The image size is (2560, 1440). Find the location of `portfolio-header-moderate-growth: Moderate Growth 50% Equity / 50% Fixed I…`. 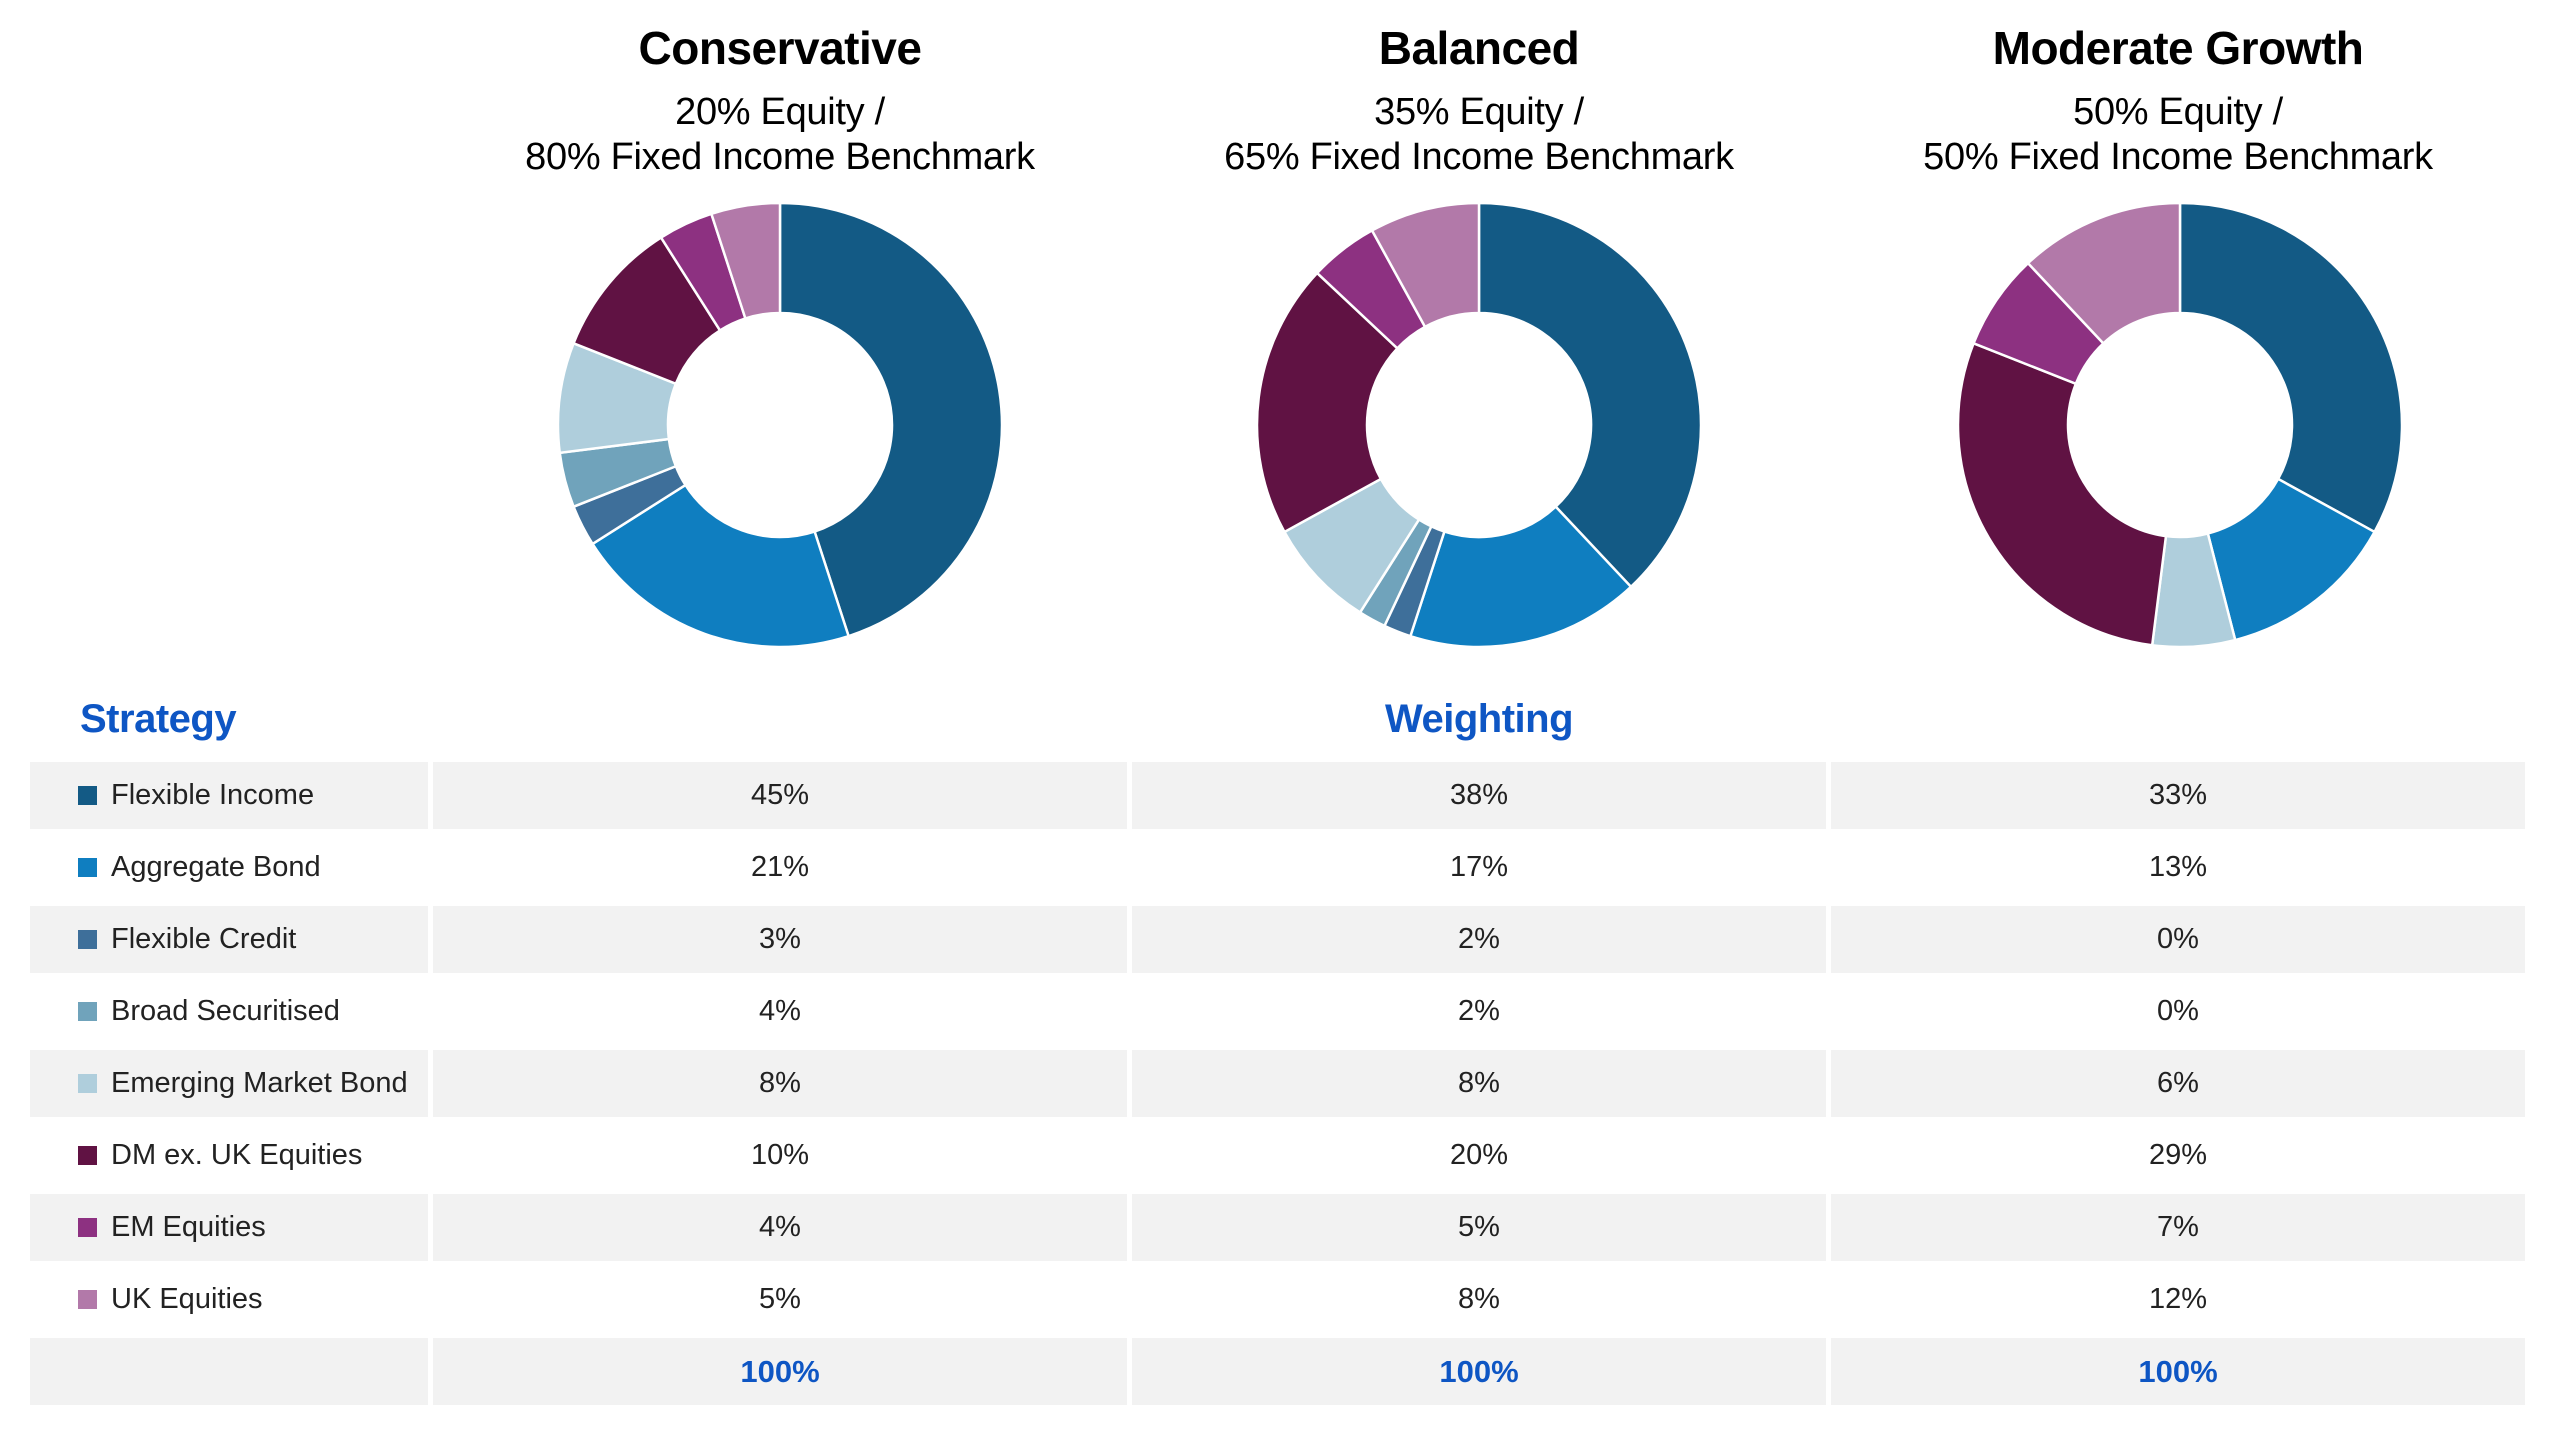

portfolio-header-moderate-growth: Moderate Growth 50% Equity / 50% Fixed I… is located at coordinates (2178, 101).